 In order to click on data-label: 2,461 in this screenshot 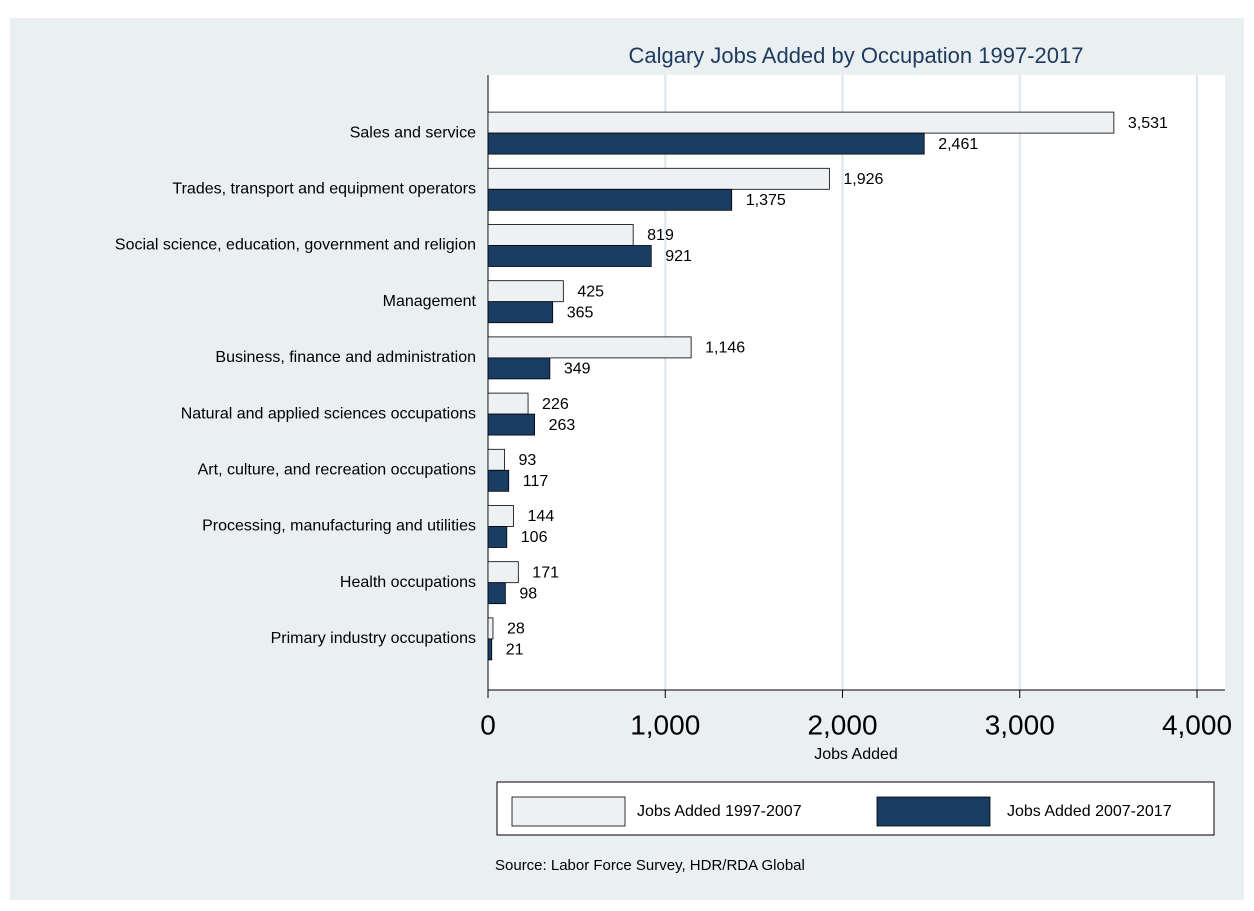, I will do `click(958, 144)`.